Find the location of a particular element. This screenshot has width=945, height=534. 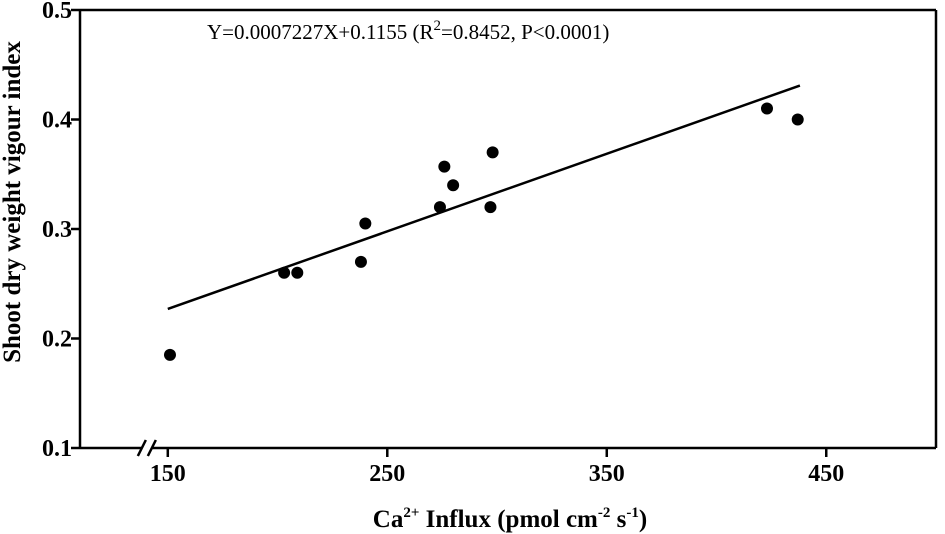

x-tick-label: 350 is located at coordinates (607, 474).